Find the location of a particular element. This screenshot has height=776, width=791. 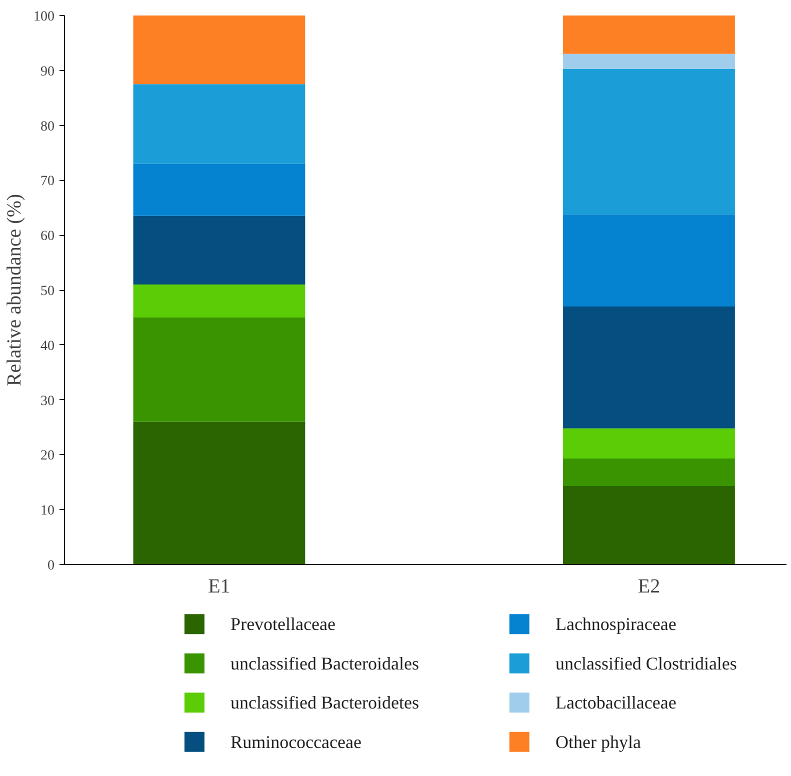

y-tick-label: 80 is located at coordinates (47, 126).